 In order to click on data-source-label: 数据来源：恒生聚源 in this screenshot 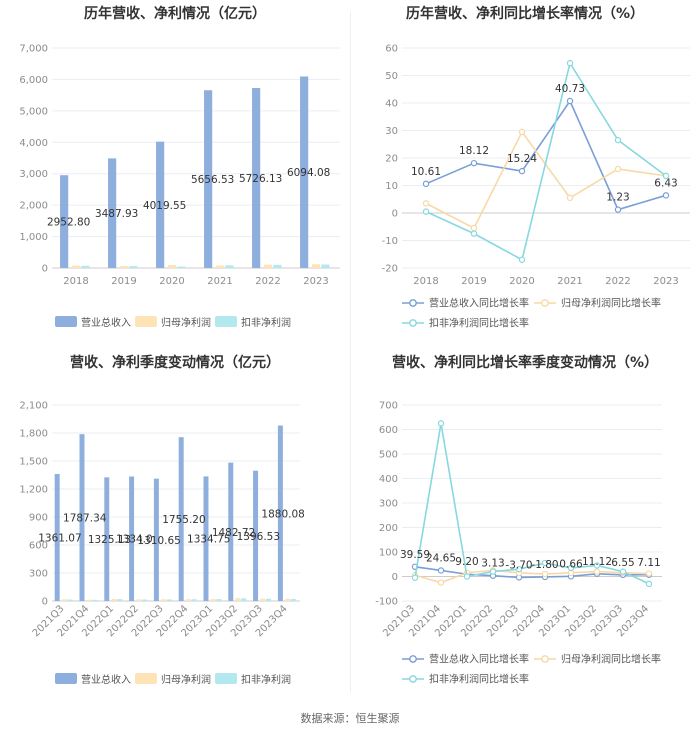, I will do `click(350, 718)`.